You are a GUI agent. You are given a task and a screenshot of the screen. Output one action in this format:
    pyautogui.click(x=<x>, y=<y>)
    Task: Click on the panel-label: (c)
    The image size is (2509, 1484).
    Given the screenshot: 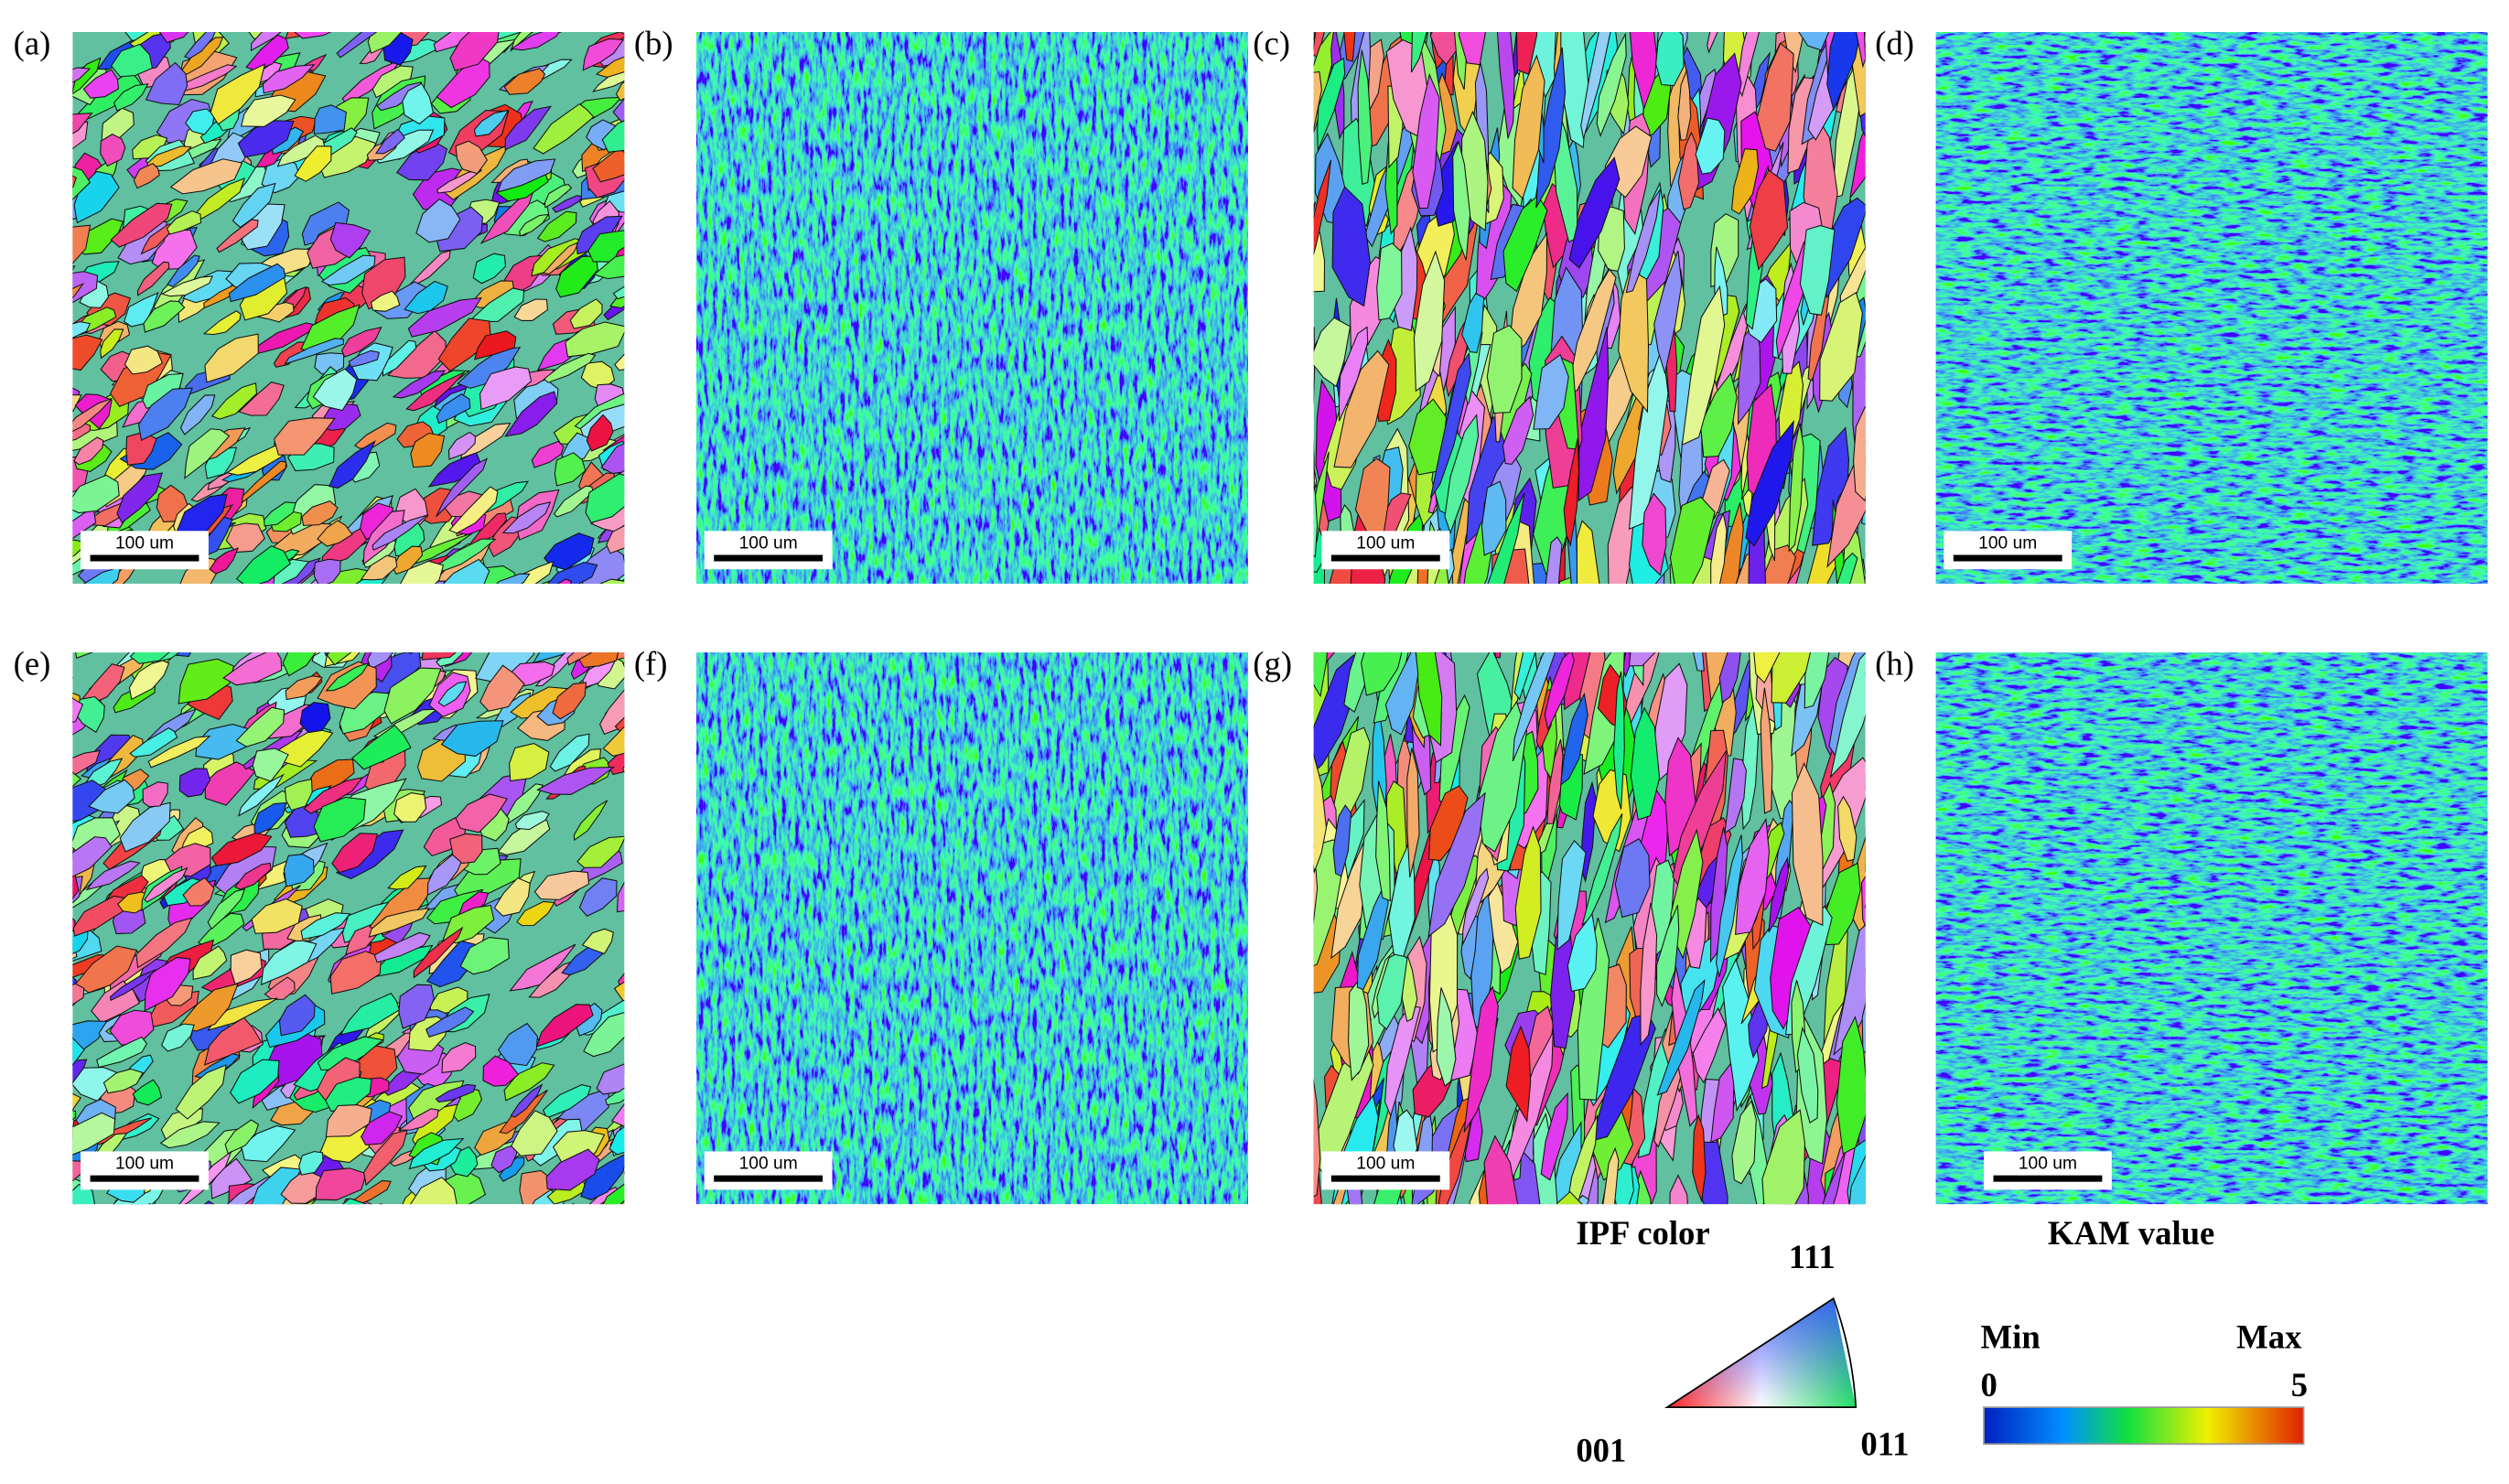 What is the action you would take?
    pyautogui.click(x=1271, y=42)
    